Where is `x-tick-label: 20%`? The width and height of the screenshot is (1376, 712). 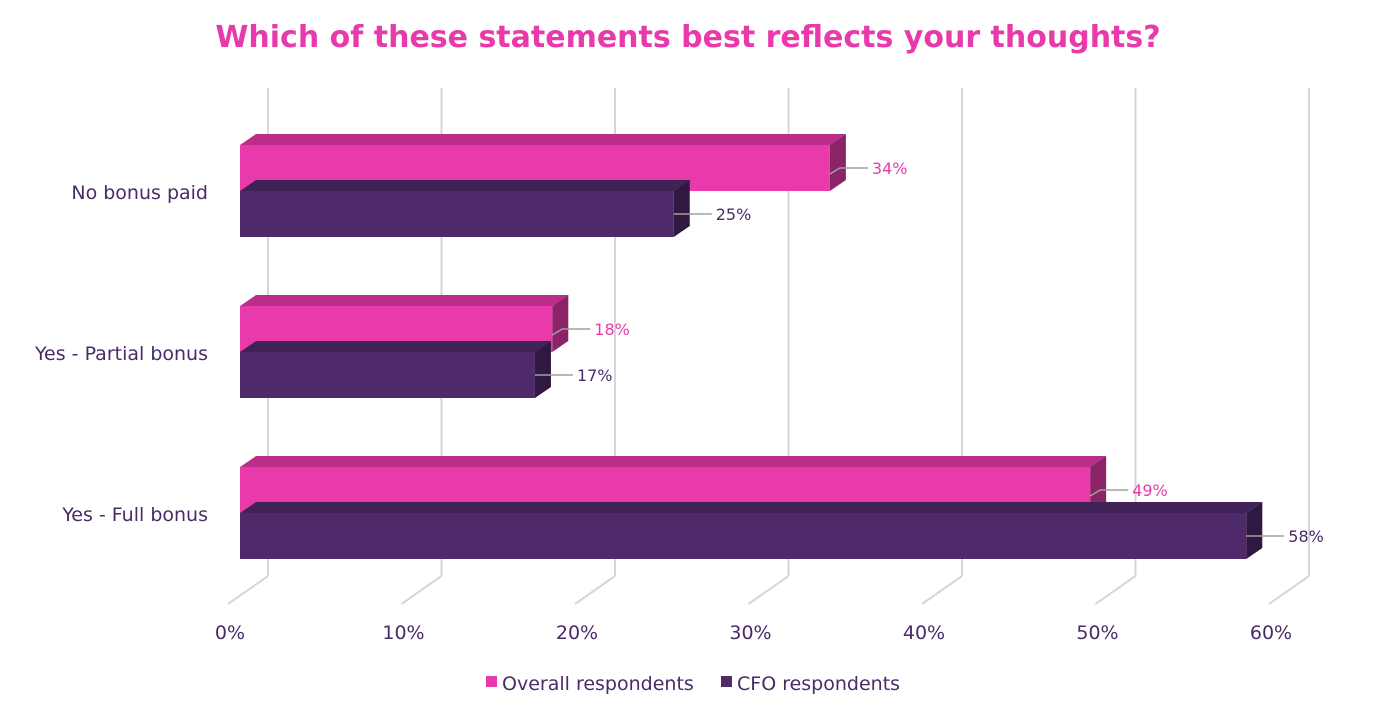
x-tick-label: 20% is located at coordinates (577, 633).